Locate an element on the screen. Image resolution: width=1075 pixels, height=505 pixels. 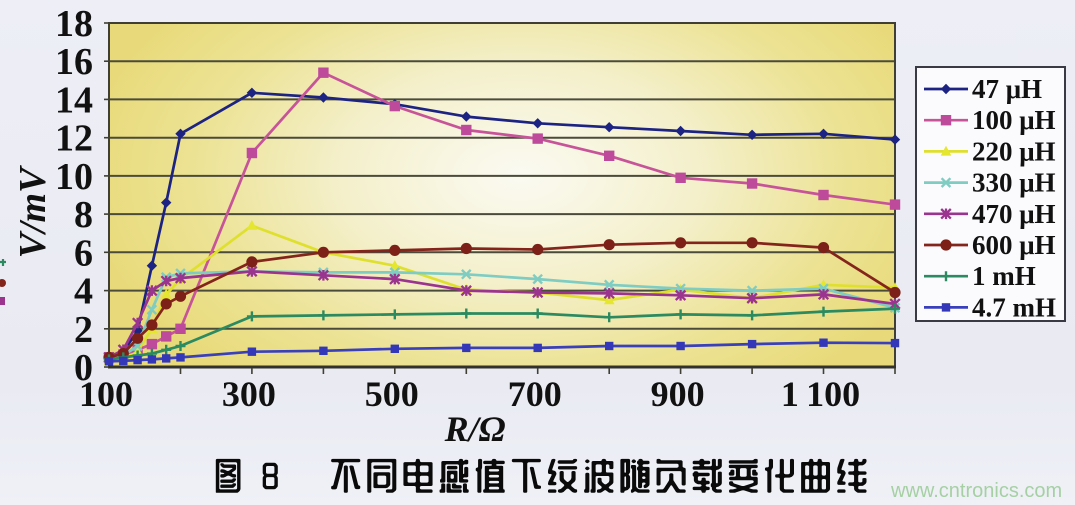
svg-text: 500 is located at coordinates (392, 394).